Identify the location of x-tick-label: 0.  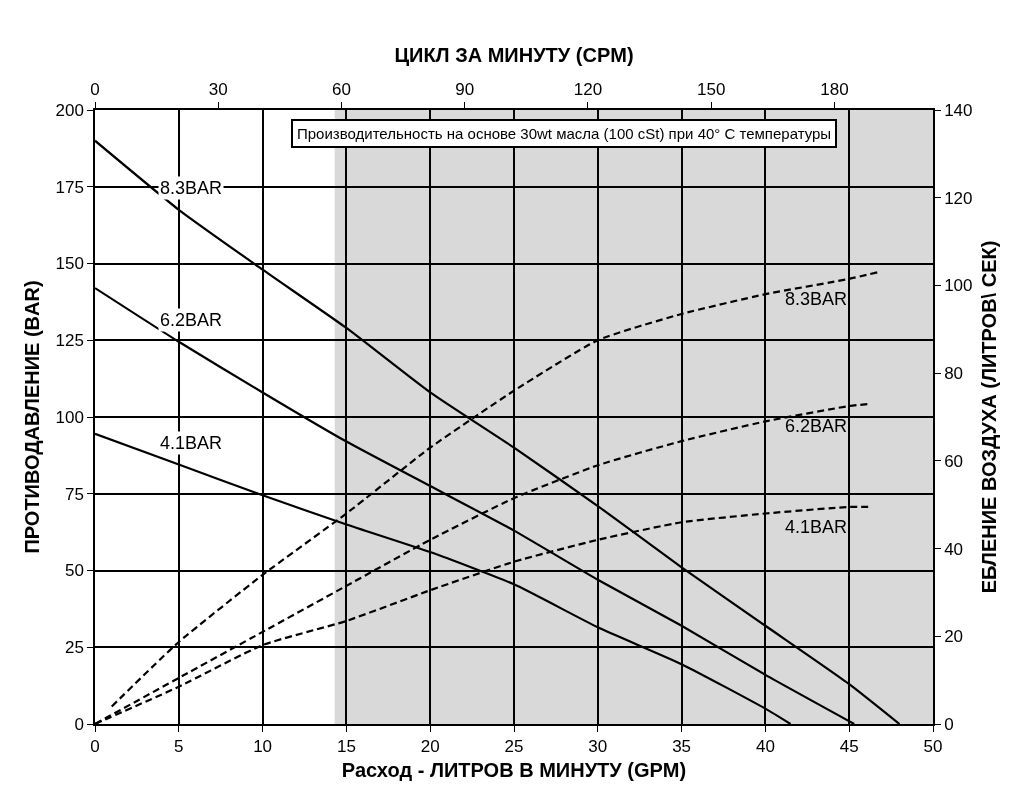
(95, 747).